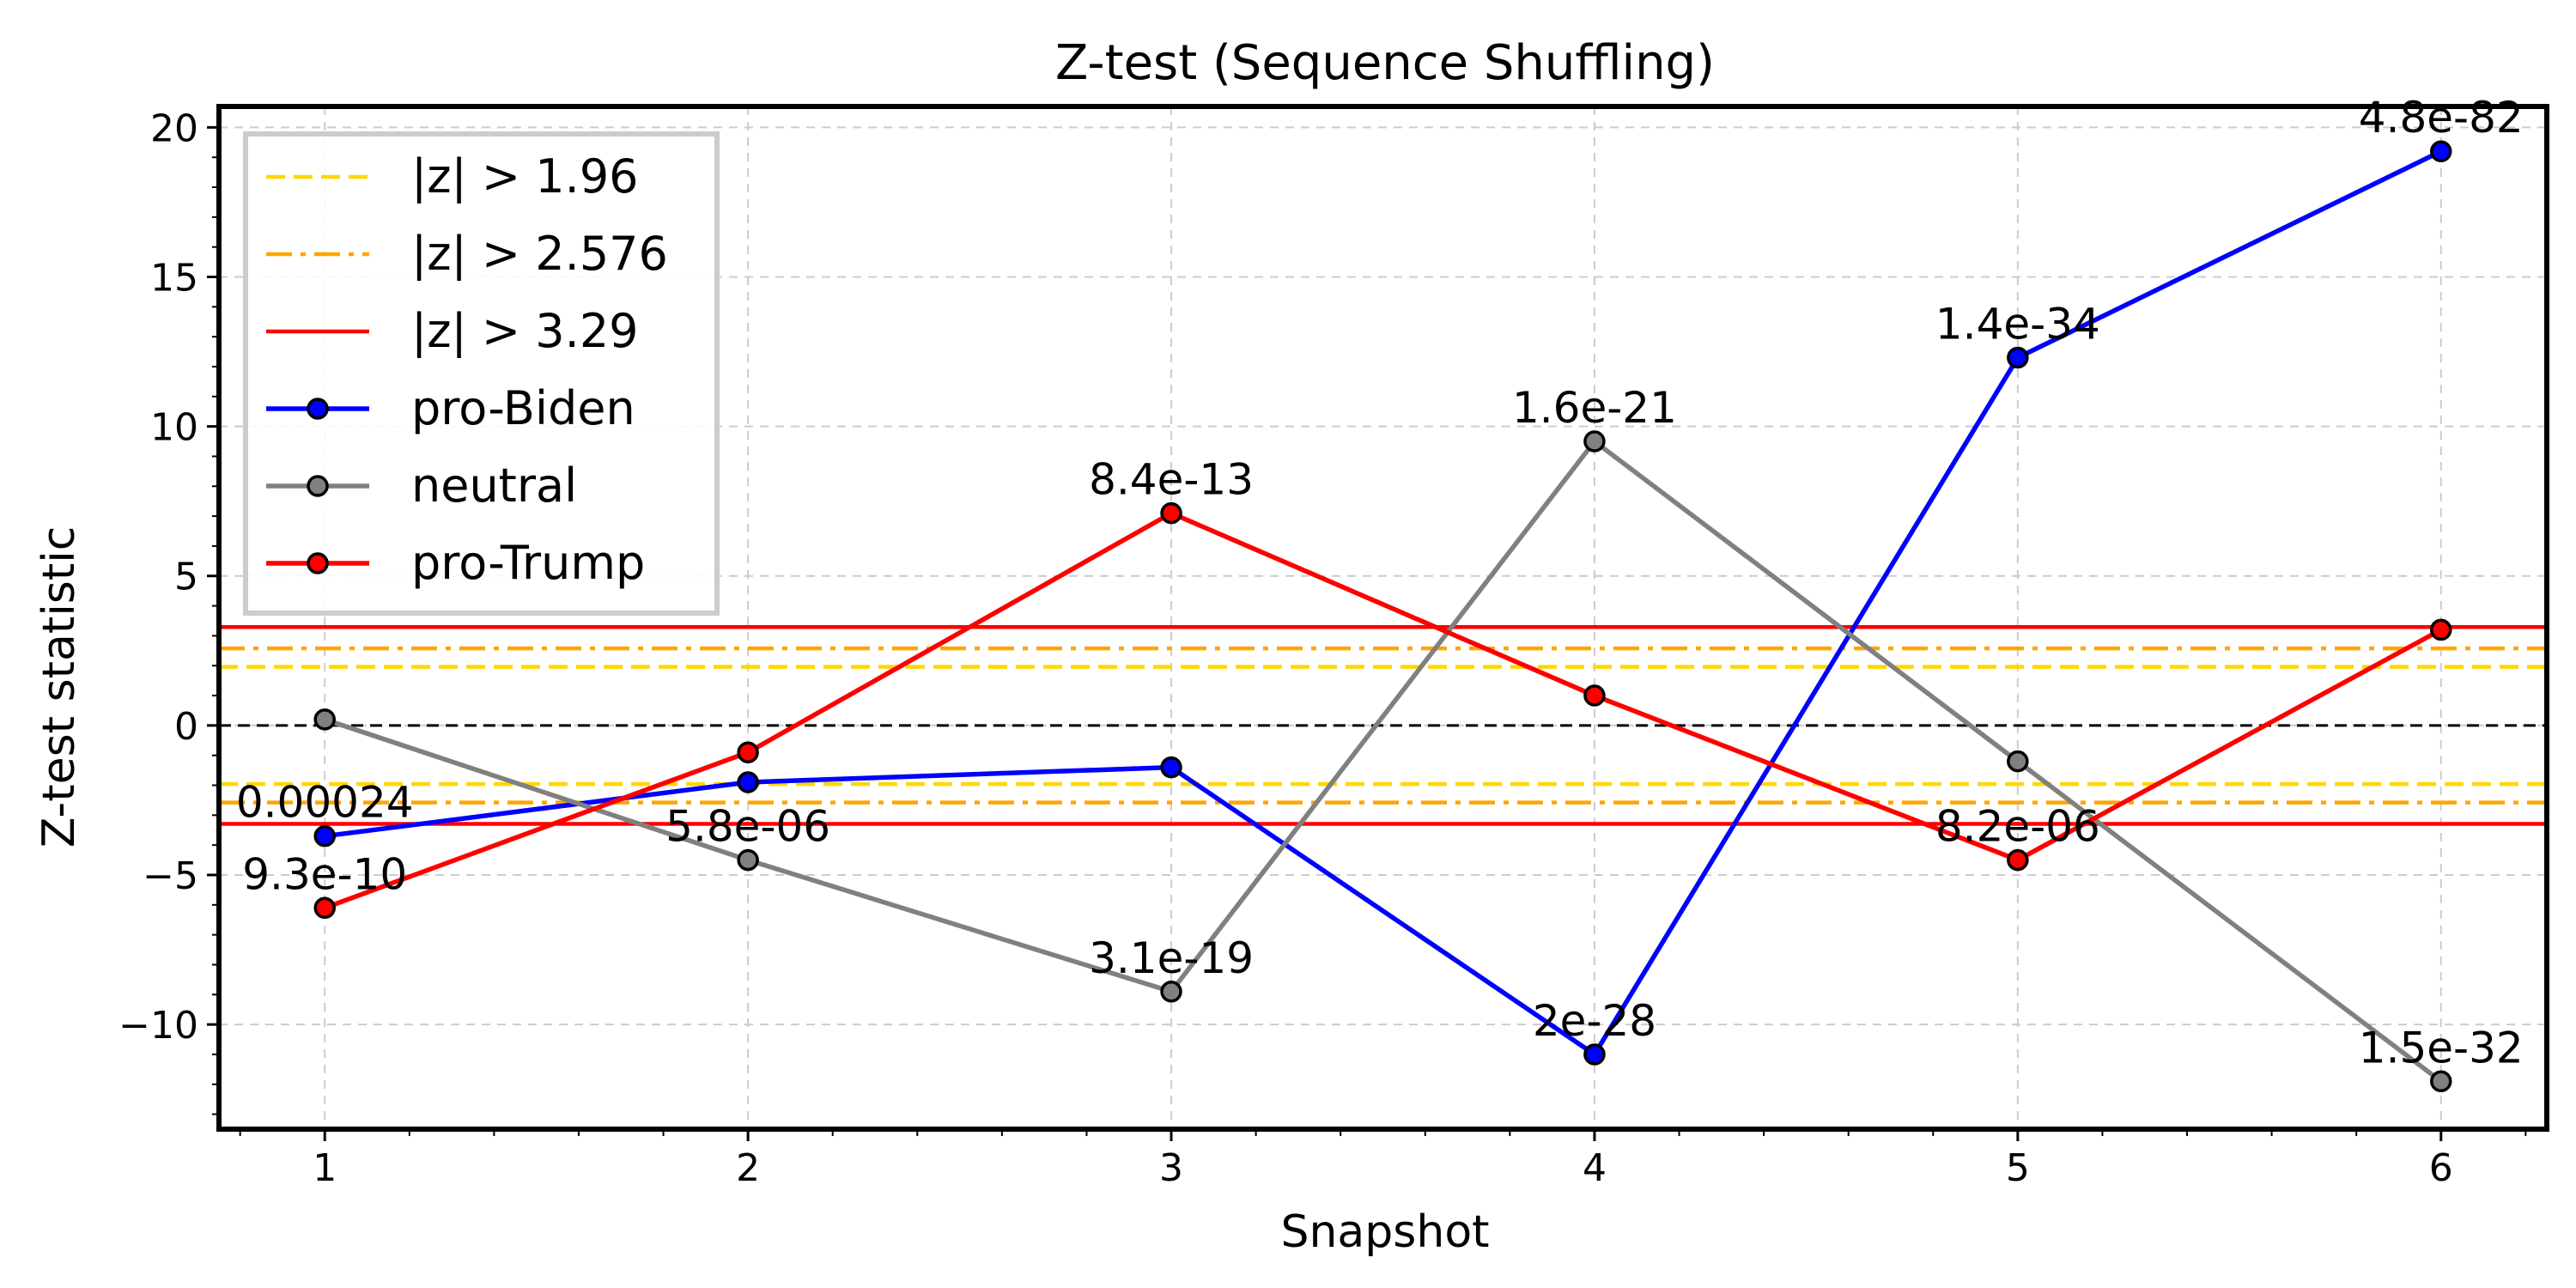 Image resolution: width=2576 pixels, height=1288 pixels. Describe the element at coordinates (748, 827) in the screenshot. I see `p-value-label: 5.8e-06` at that location.